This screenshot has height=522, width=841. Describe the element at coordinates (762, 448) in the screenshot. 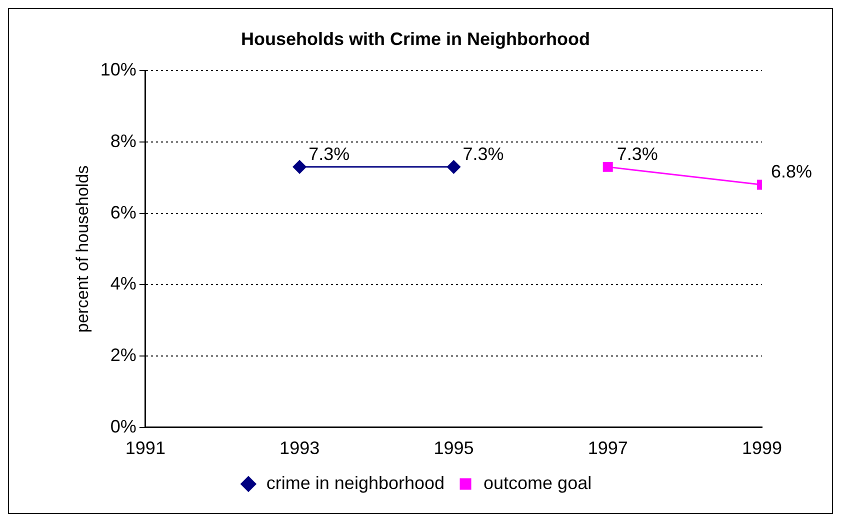

I see `x-tick-label: 1999` at that location.